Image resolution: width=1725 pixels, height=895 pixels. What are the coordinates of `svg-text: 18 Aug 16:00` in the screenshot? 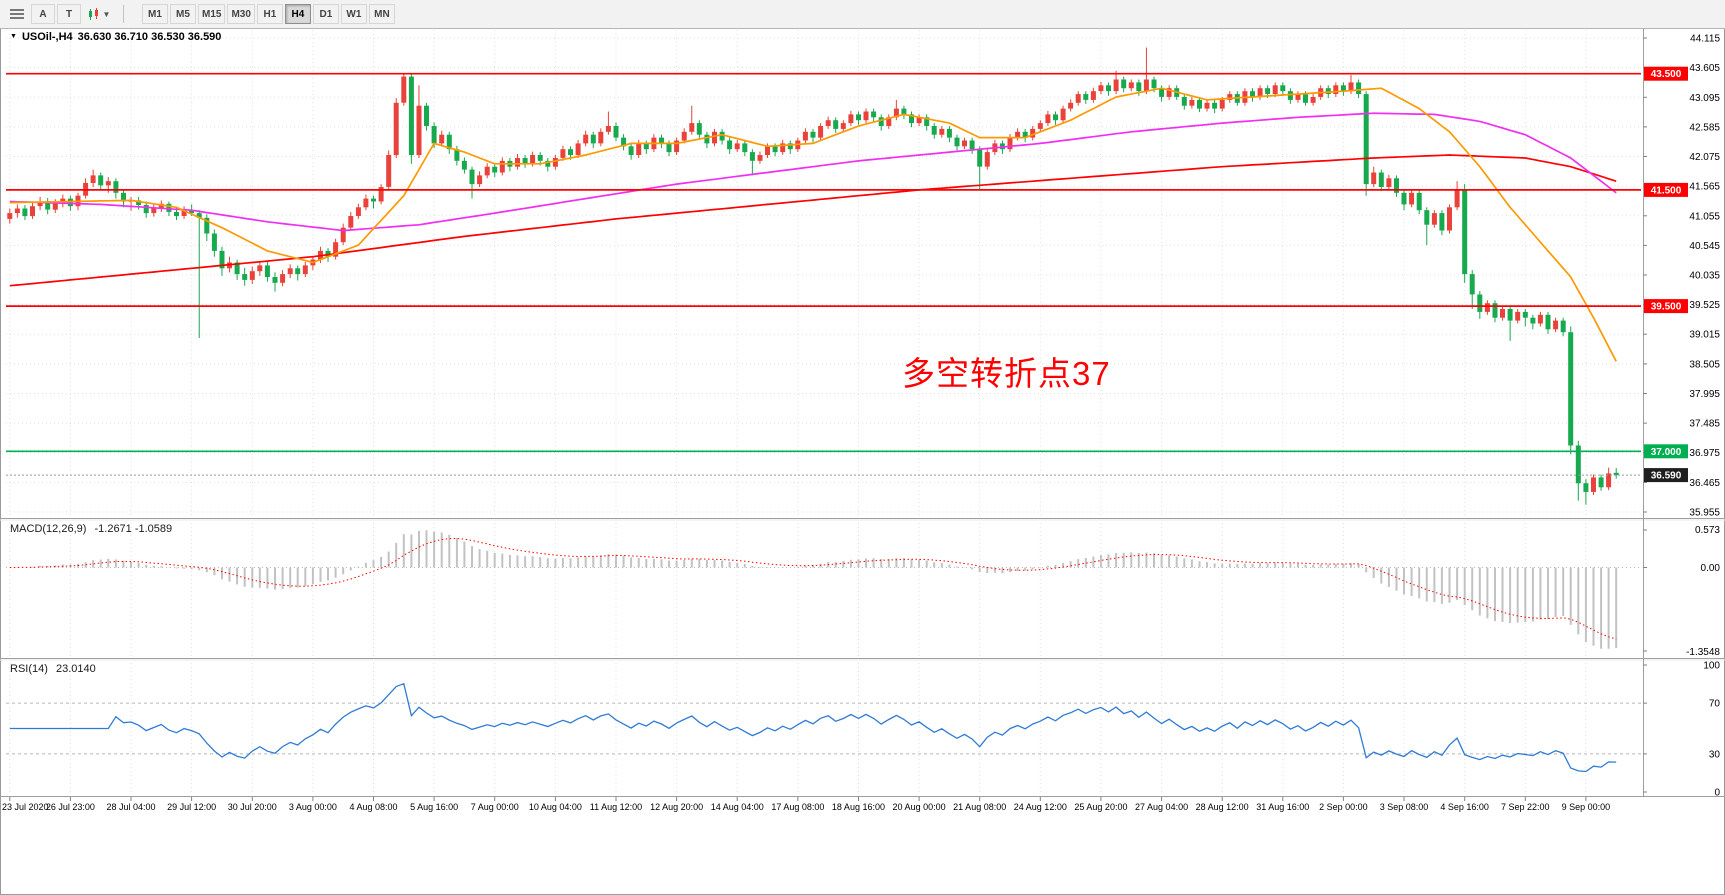 It's located at (858, 807).